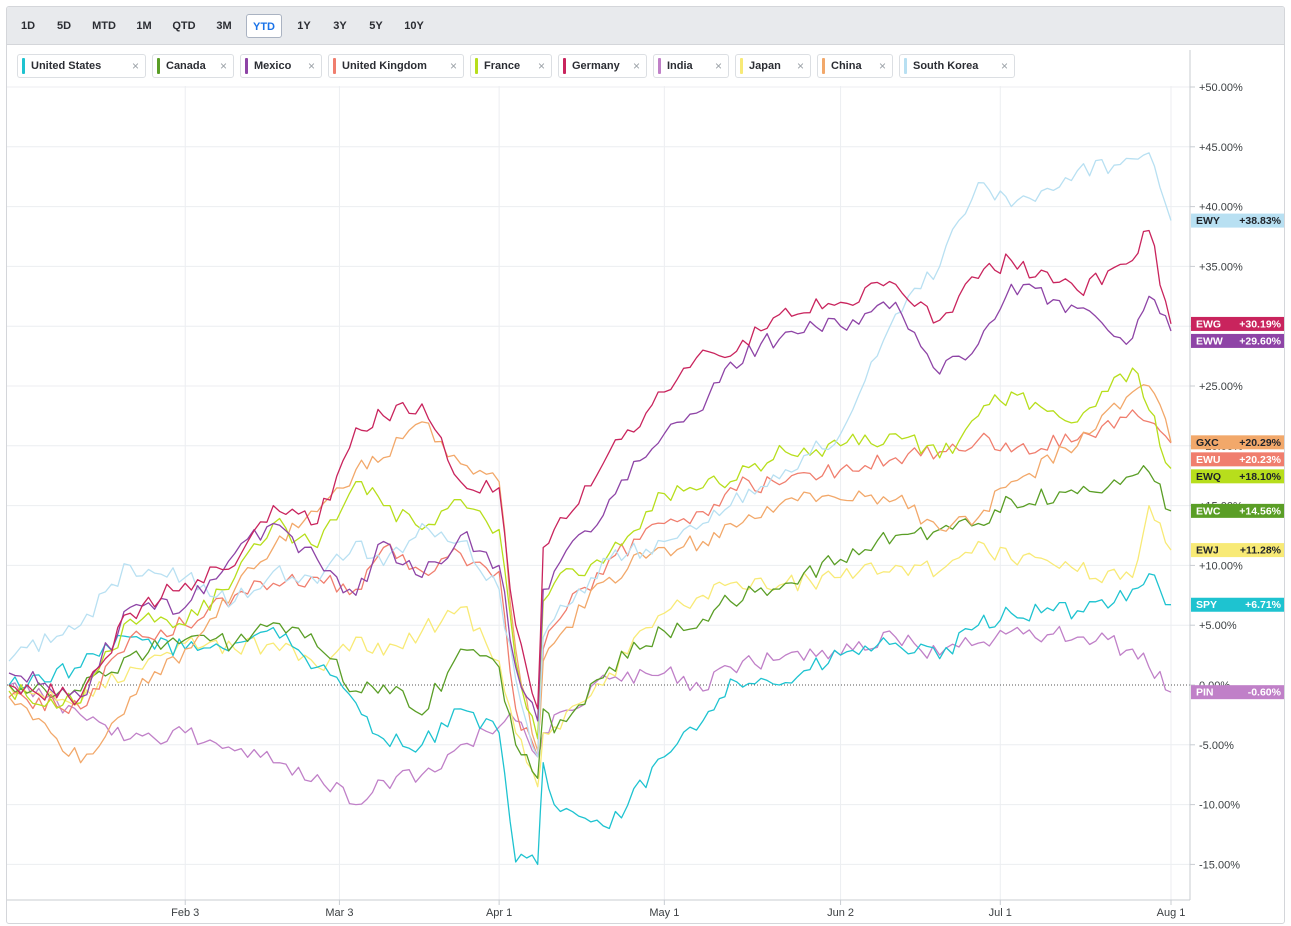 The width and height of the screenshot is (1291, 926). I want to click on legend-chip-south-korea: South Korea ×, so click(957, 66).